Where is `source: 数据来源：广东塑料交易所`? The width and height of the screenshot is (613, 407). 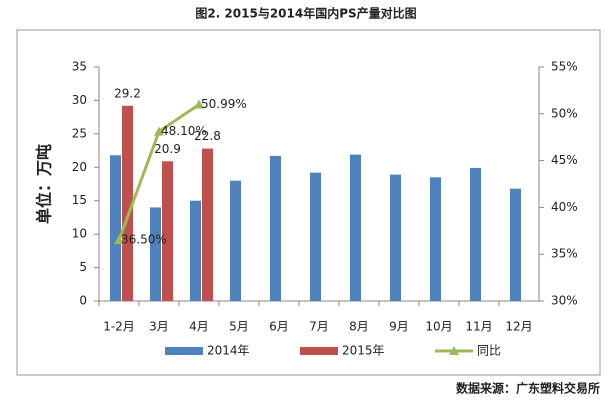
source: 数据来源：广东塑料交易所 is located at coordinates (528, 388).